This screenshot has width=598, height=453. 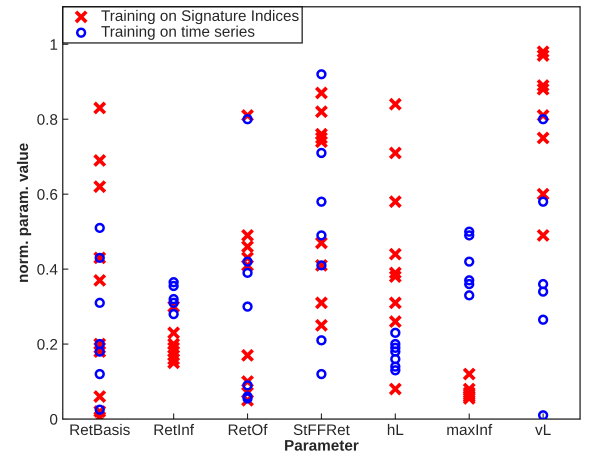 What do you see at coordinates (47, 119) in the screenshot?
I see `y-tick-label: 0.8` at bounding box center [47, 119].